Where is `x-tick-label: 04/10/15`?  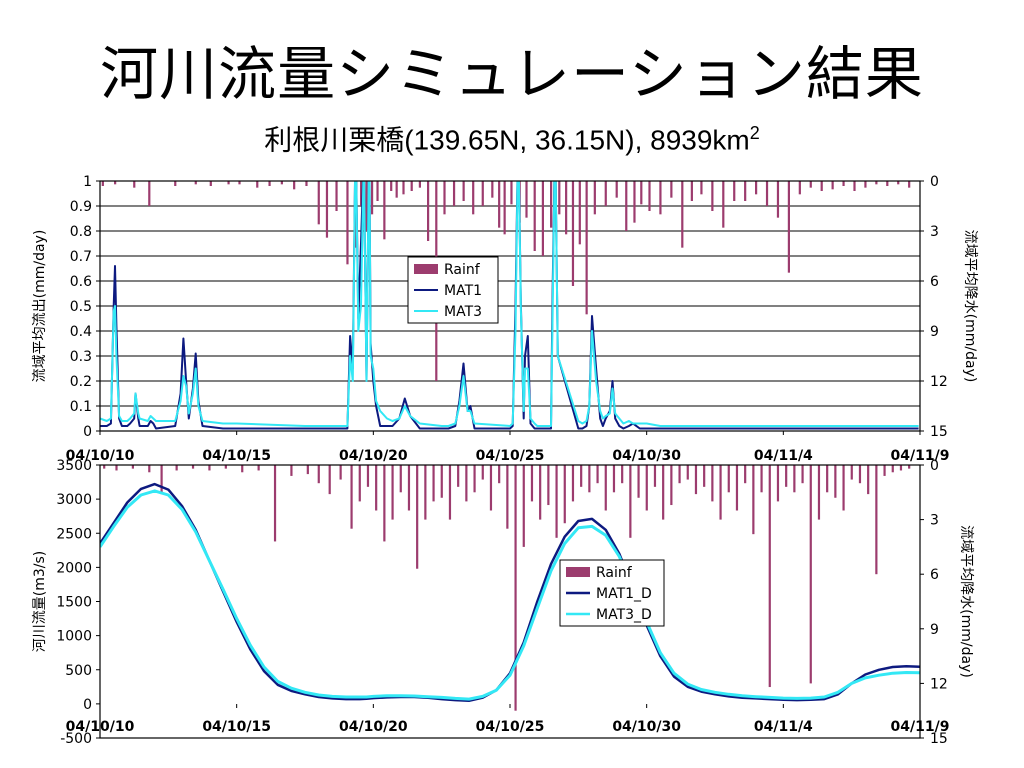
x-tick-label: 04/10/15 is located at coordinates (236, 727).